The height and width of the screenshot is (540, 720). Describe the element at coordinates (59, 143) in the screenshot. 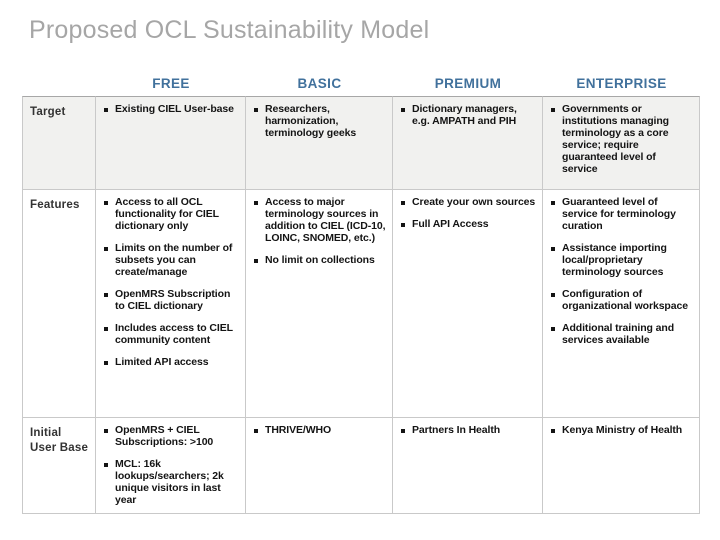

I see `row-label-target: Target` at that location.